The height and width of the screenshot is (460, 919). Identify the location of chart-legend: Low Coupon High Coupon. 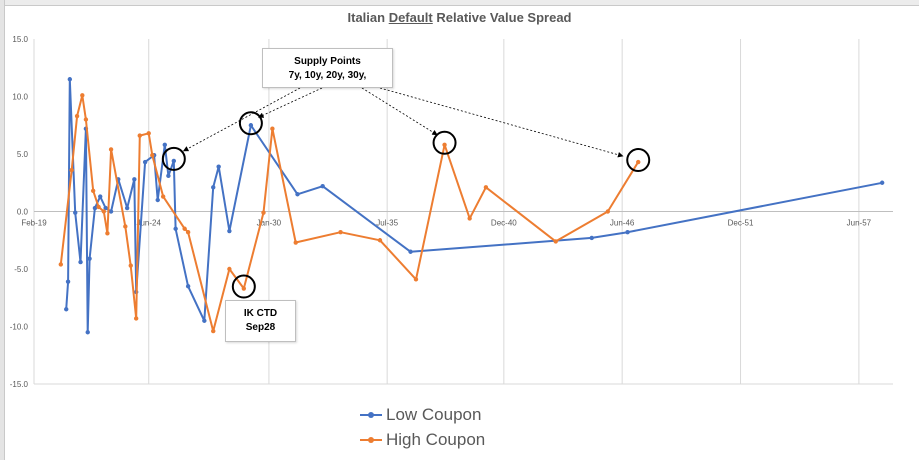
(422, 427).